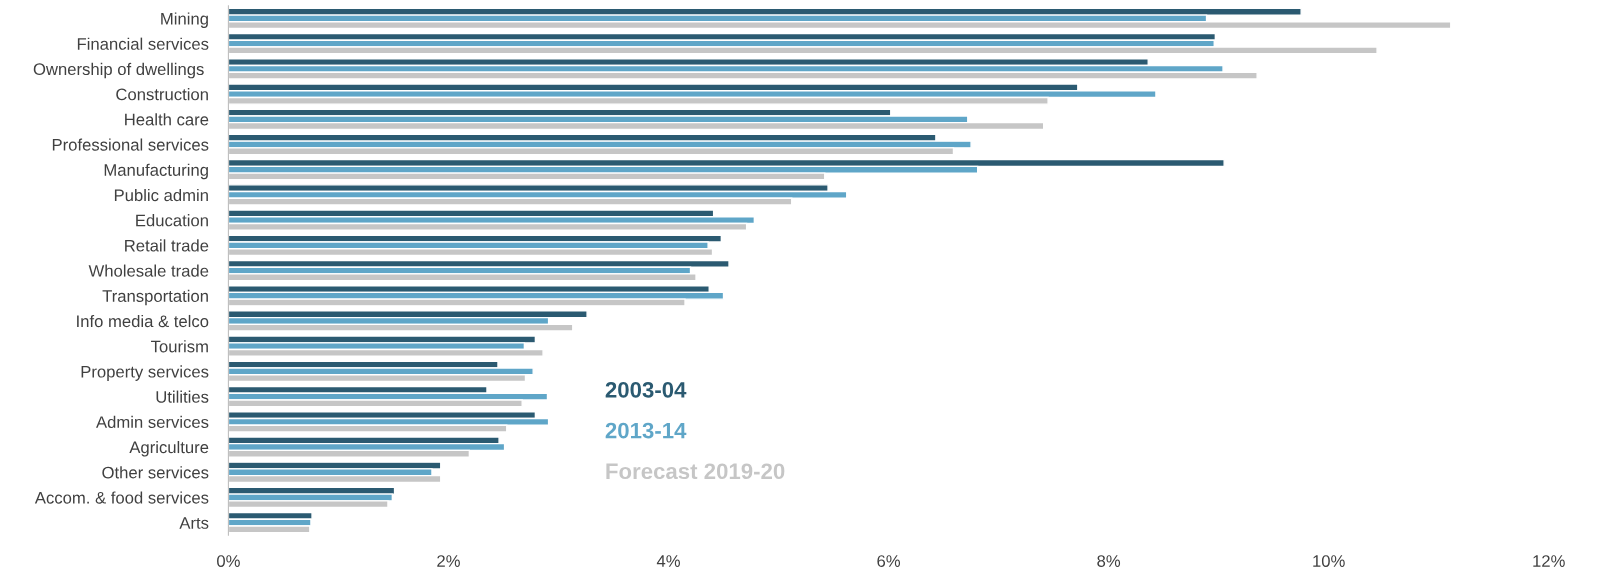  What do you see at coordinates (162, 94) in the screenshot?
I see `y-tick-label: Construction` at bounding box center [162, 94].